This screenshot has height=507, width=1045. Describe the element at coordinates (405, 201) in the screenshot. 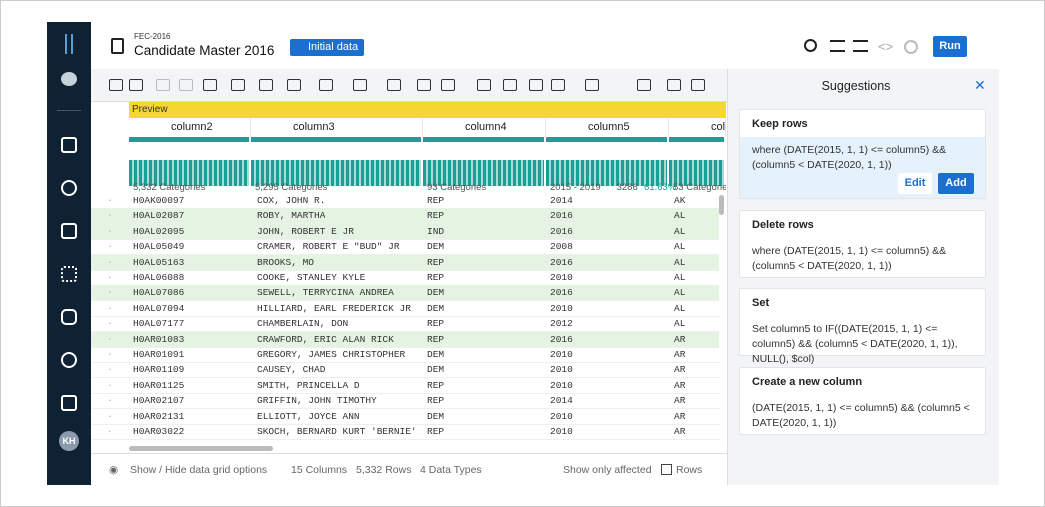

I see `data-row: · H0AK00097 COX, JOHN R. REP 2014 AK` at that location.